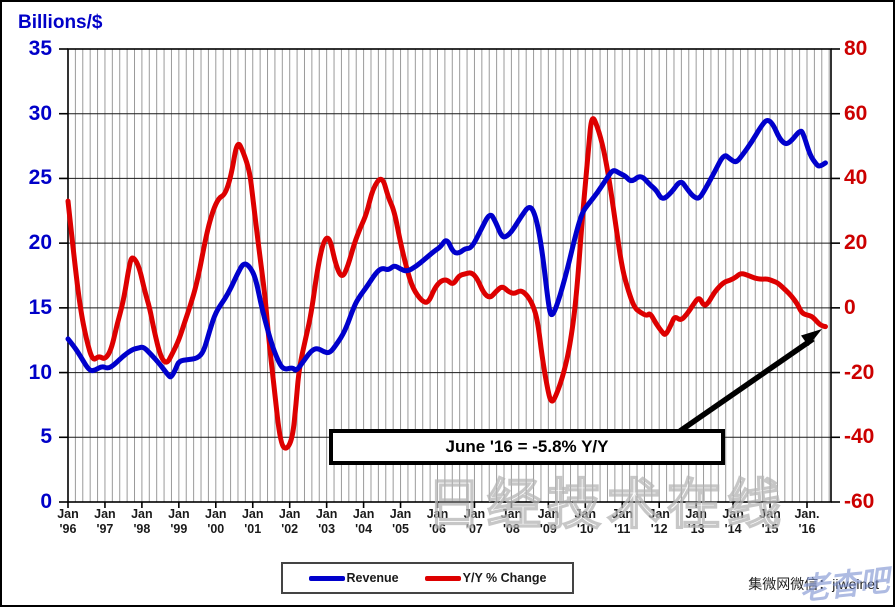 Image resolution: width=895 pixels, height=607 pixels. Describe the element at coordinates (363, 521) in the screenshot. I see `x-axis-tick-label: Jan '04` at that location.